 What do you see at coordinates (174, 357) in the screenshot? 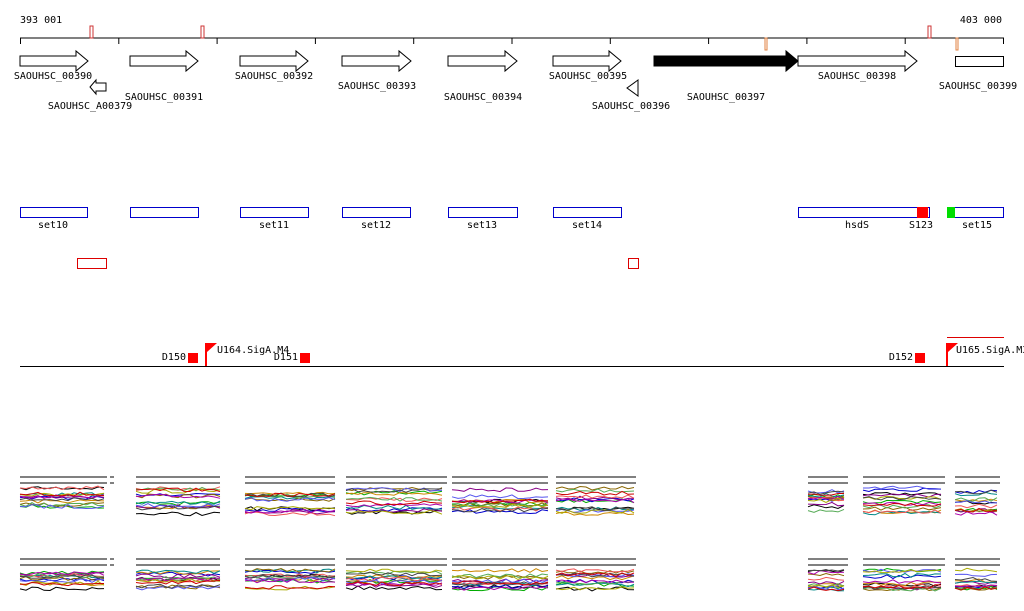
I see `marker-label: D150` at bounding box center [174, 357].